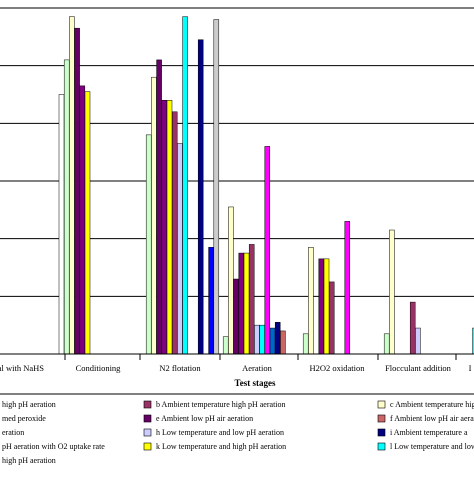 The image size is (474, 479). What do you see at coordinates (432, 404) in the screenshot?
I see `legend-label: c Ambient temperature high` at bounding box center [432, 404].